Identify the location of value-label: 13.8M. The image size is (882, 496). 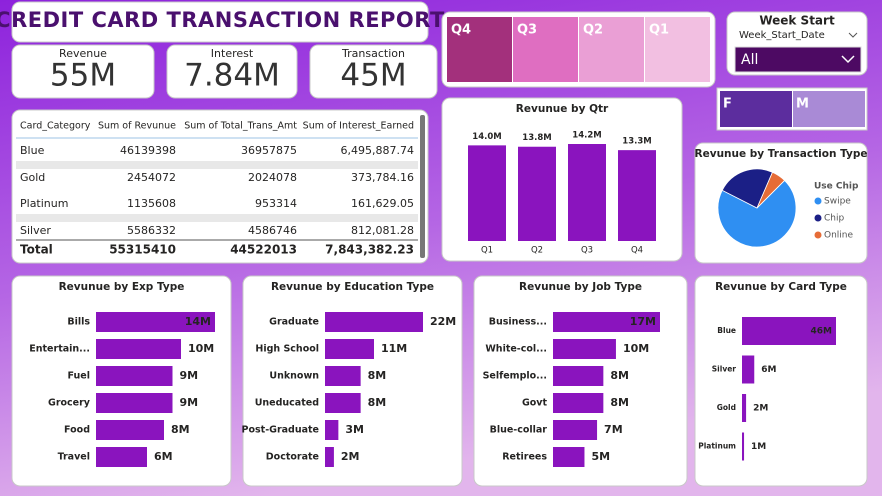
(536, 138).